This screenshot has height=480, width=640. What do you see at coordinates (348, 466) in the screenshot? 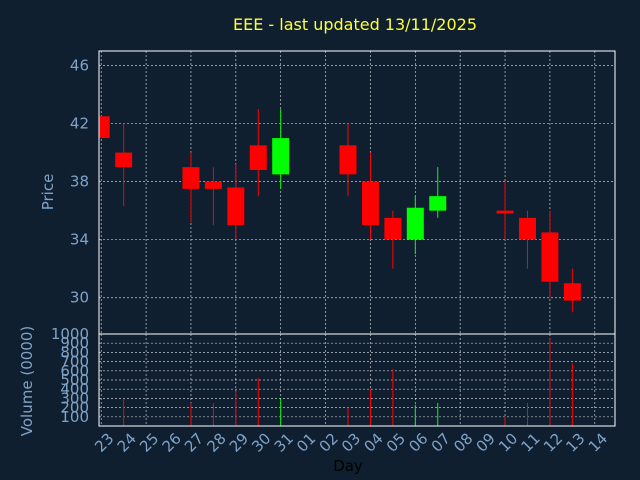
I see `x-axis-label: Day` at bounding box center [348, 466].